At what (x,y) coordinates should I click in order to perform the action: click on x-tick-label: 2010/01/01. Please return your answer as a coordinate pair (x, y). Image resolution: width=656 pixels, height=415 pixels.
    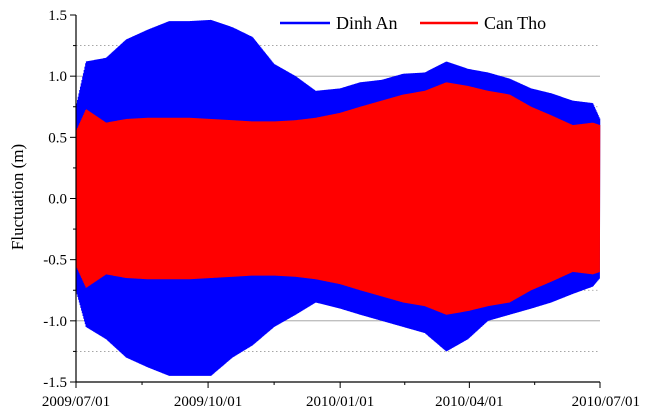
    Looking at the image, I should click on (340, 402).